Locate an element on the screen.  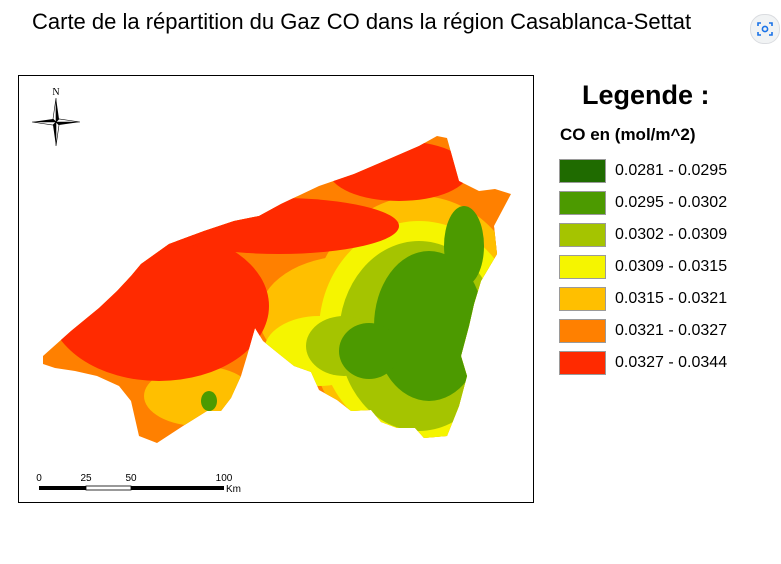
legend-item: 0.0281 - 0.0295 is located at coordinates (643, 171).